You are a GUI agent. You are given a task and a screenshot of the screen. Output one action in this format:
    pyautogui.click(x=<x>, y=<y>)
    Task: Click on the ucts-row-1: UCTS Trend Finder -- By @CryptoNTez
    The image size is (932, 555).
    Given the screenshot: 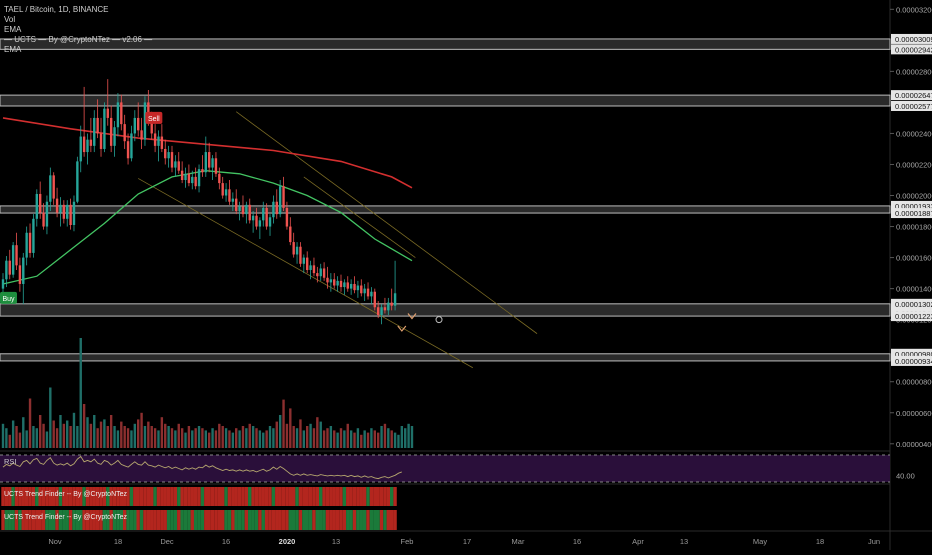 What is the action you would take?
    pyautogui.click(x=199, y=496)
    